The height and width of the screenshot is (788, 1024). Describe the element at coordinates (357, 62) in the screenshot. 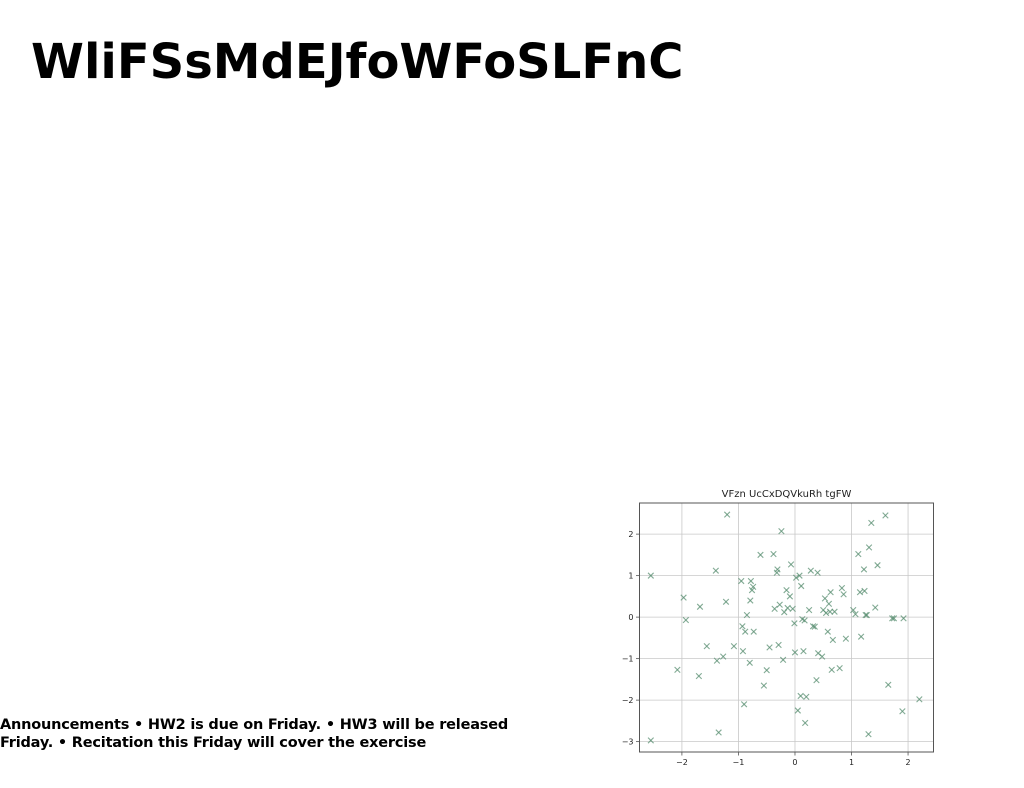

I see `slide-title: WliFSsMdEJfoWFoSLFnC` at that location.